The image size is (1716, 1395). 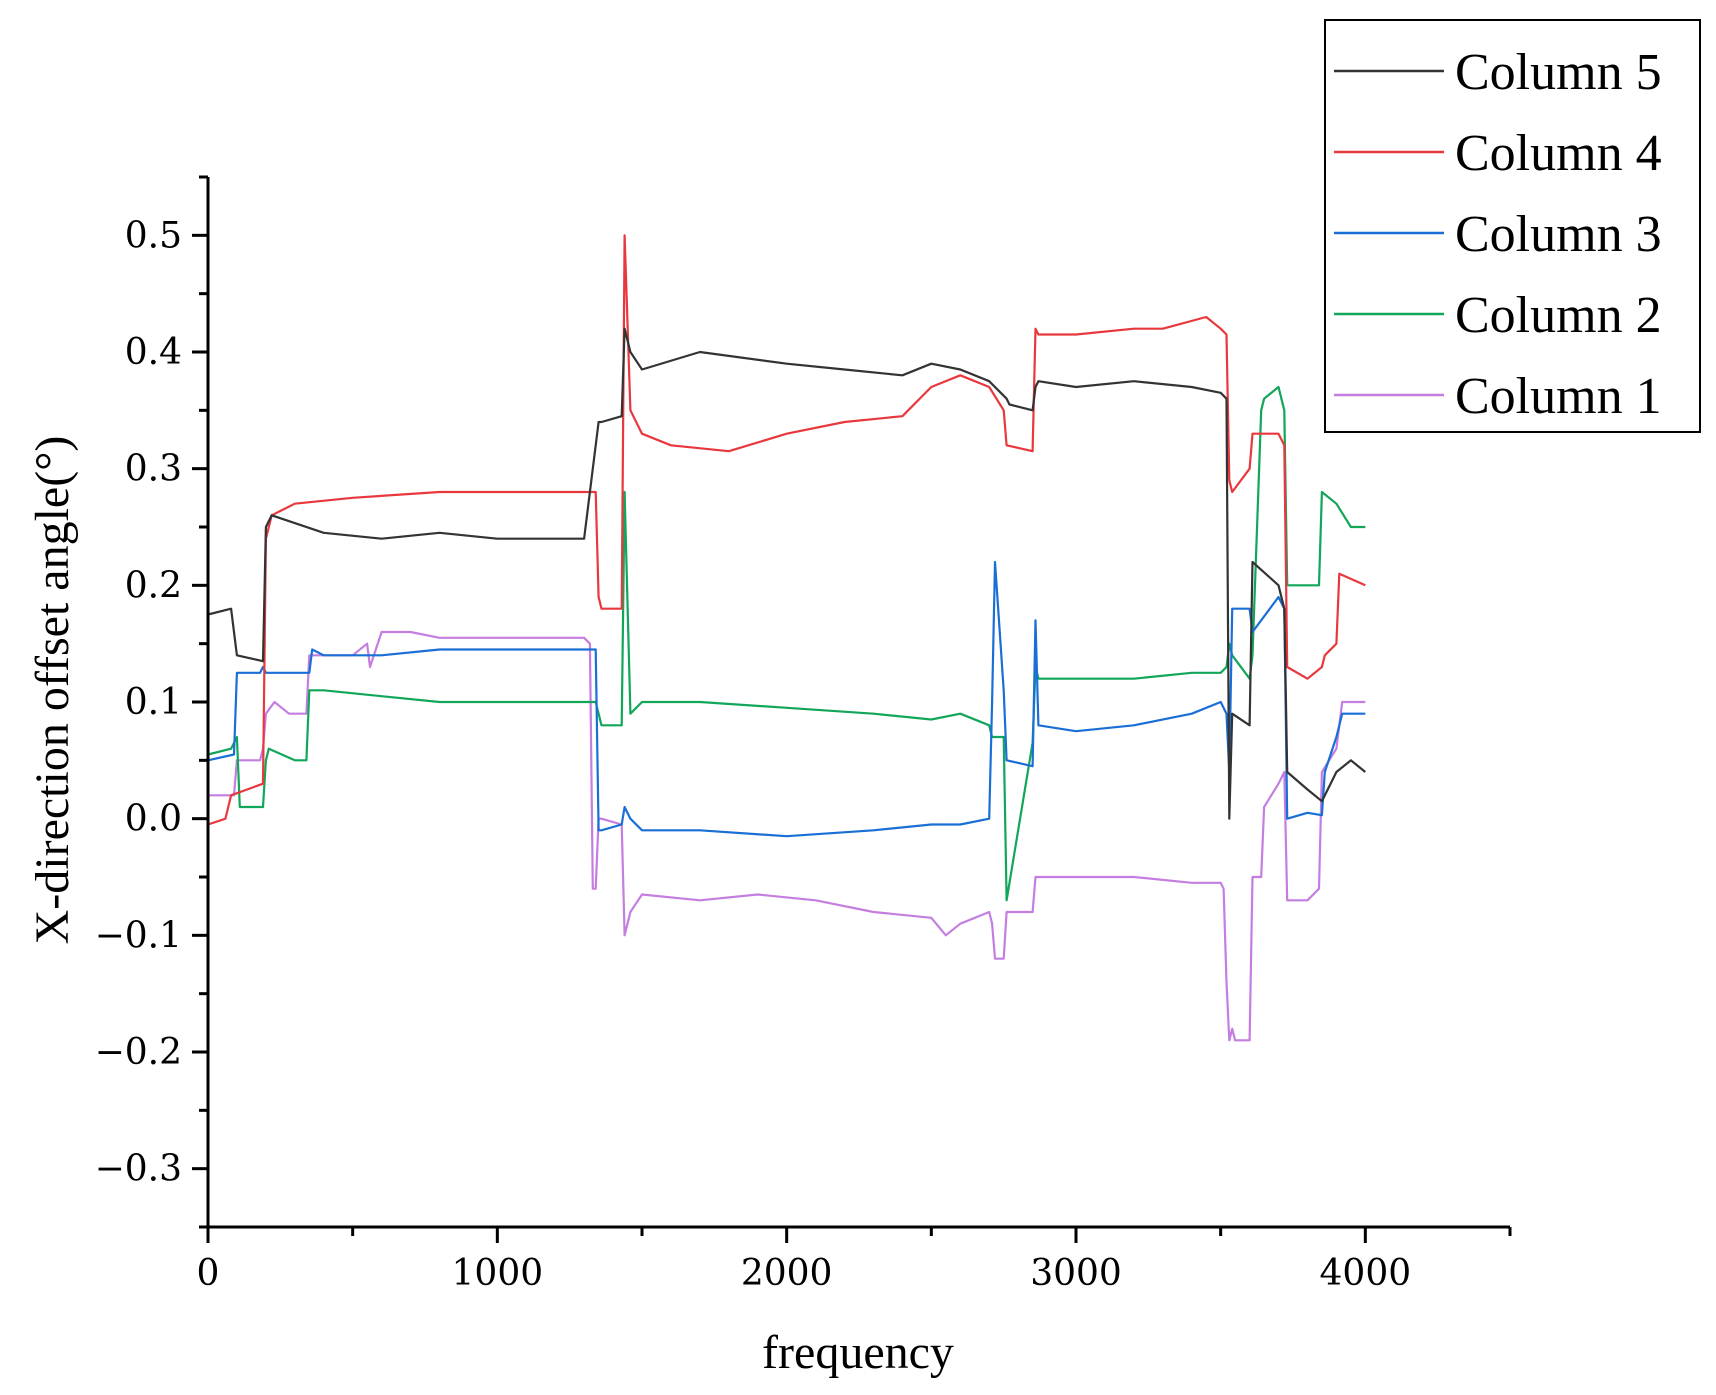 I want to click on y-tick-label: 0.5, so click(x=153, y=235).